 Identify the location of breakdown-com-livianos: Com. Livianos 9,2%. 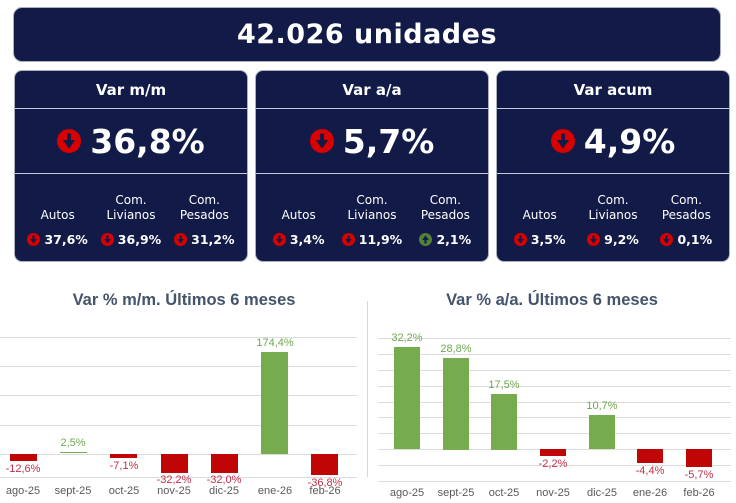
(612, 210).